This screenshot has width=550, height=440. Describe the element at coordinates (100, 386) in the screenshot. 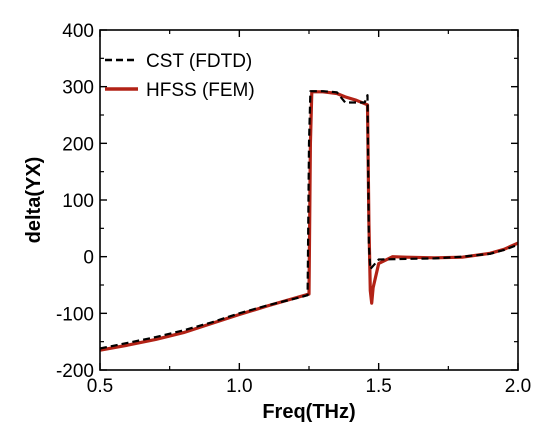

I see `x-tick-label: 0.5` at that location.